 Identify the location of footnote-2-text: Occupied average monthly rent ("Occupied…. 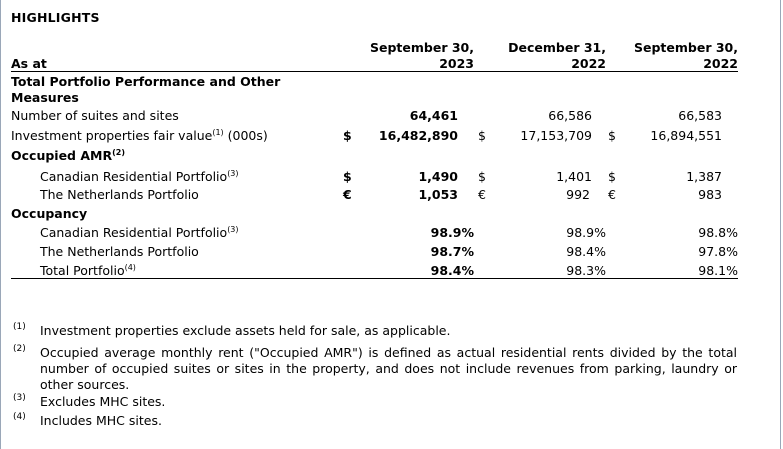
(388, 368).